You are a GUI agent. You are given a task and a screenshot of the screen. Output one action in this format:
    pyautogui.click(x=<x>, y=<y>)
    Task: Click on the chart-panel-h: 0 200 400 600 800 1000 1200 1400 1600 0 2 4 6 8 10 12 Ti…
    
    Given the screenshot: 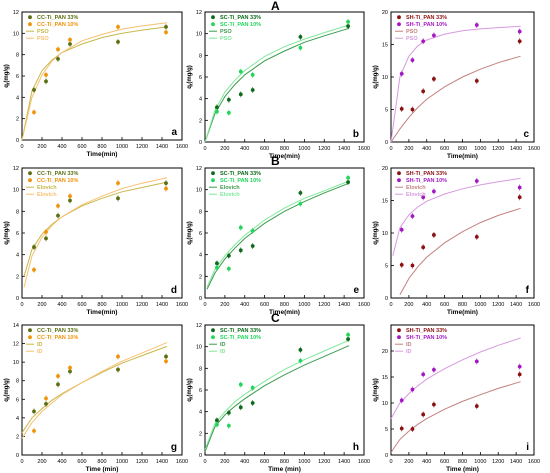 What is the action you would take?
    pyautogui.click(x=278, y=398)
    